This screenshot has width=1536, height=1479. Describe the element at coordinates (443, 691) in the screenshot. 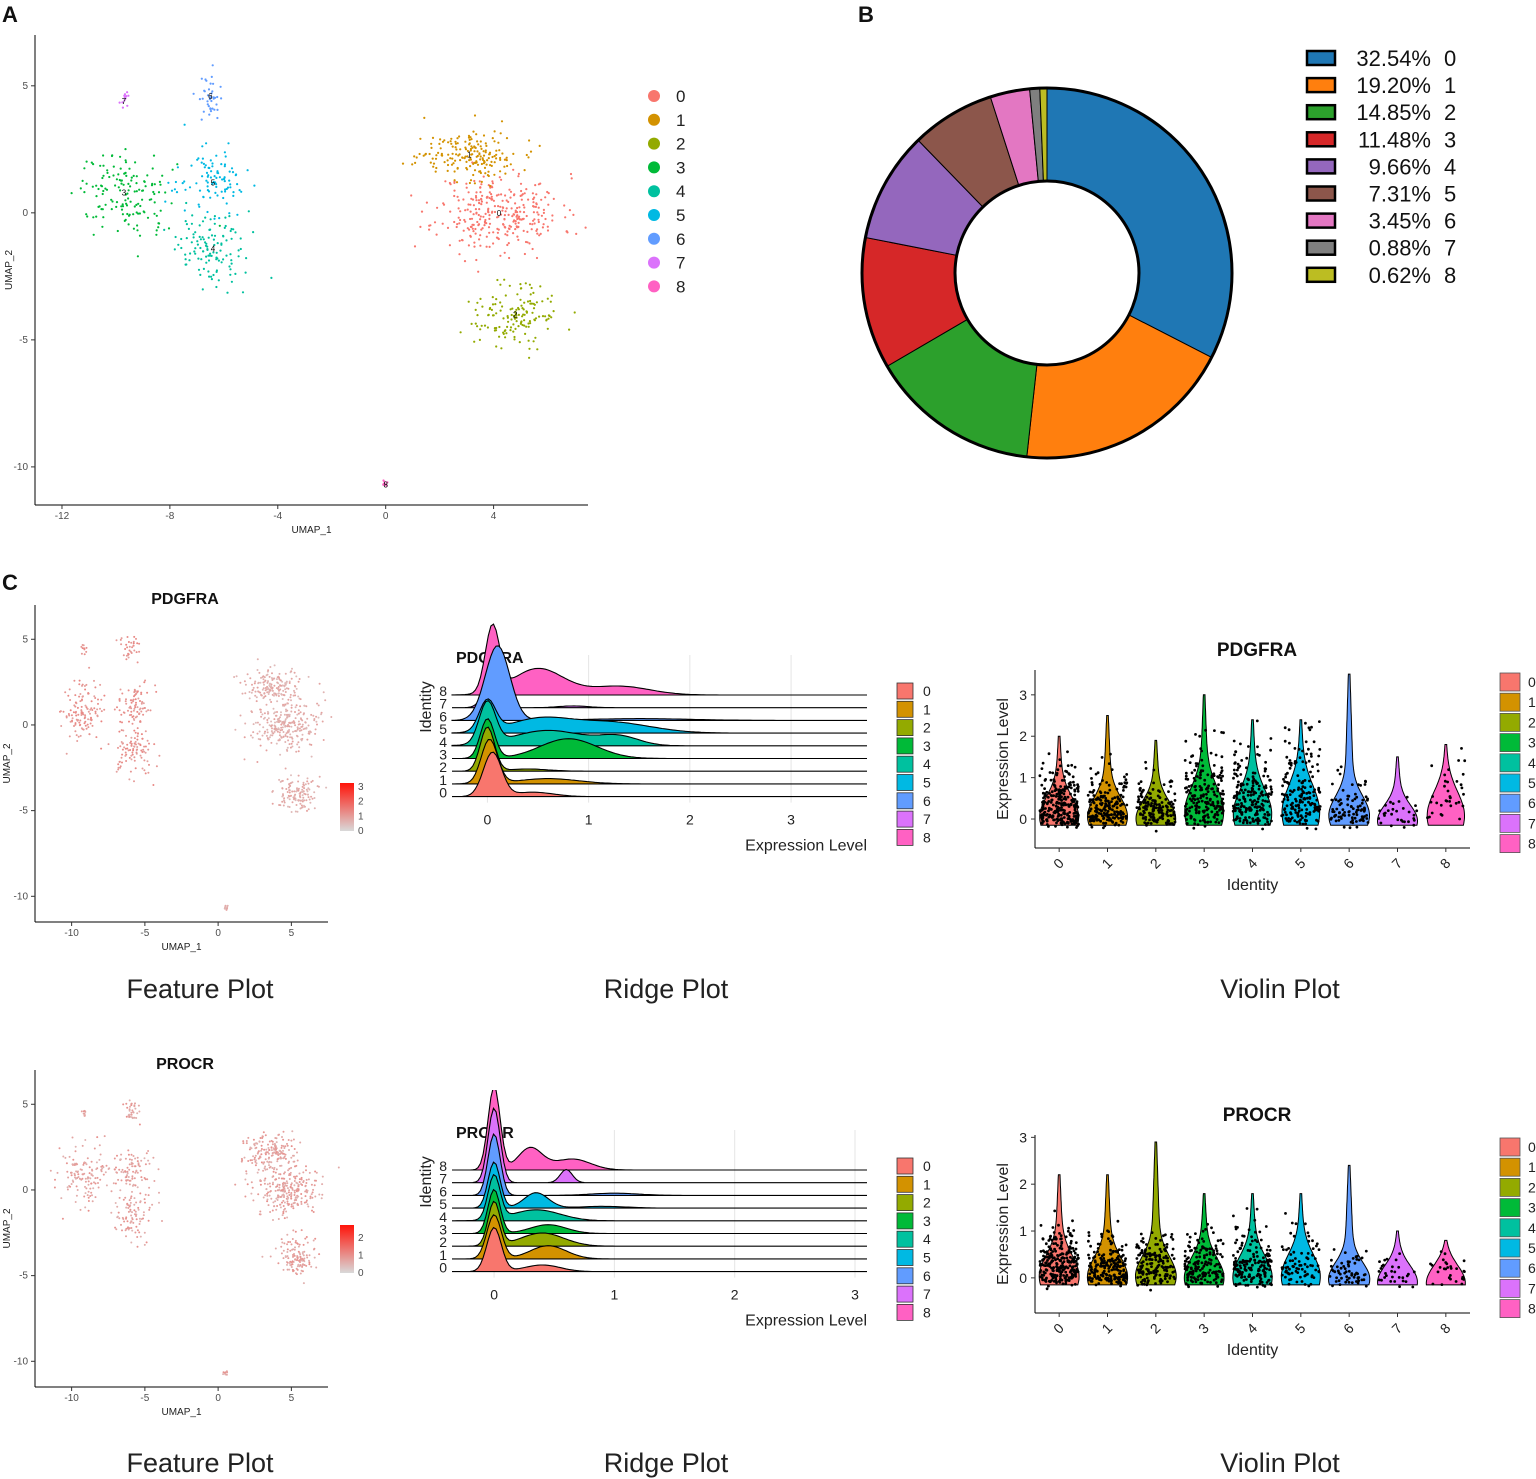

I see `identity-tick-label: 8` at that location.